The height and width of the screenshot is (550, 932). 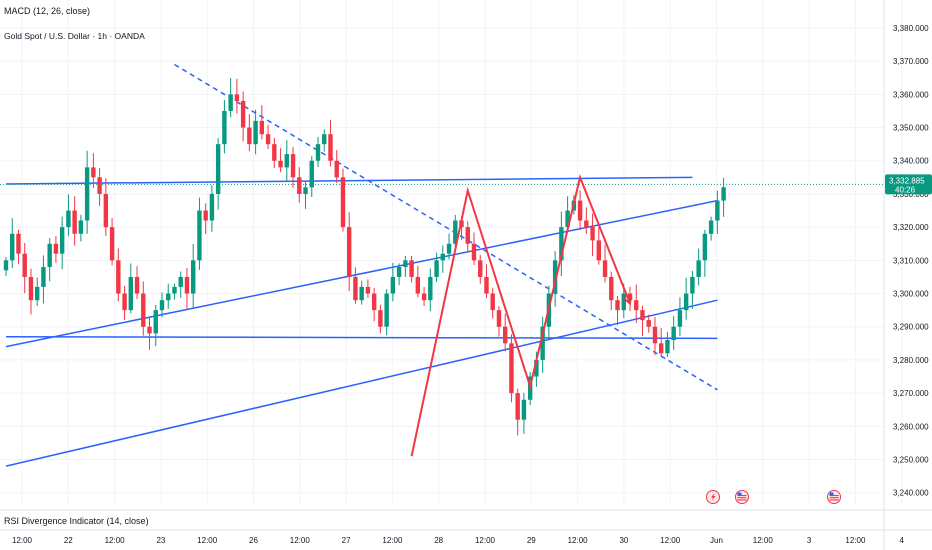 What do you see at coordinates (901, 540) in the screenshot?
I see `time-tick-label: 4` at bounding box center [901, 540].